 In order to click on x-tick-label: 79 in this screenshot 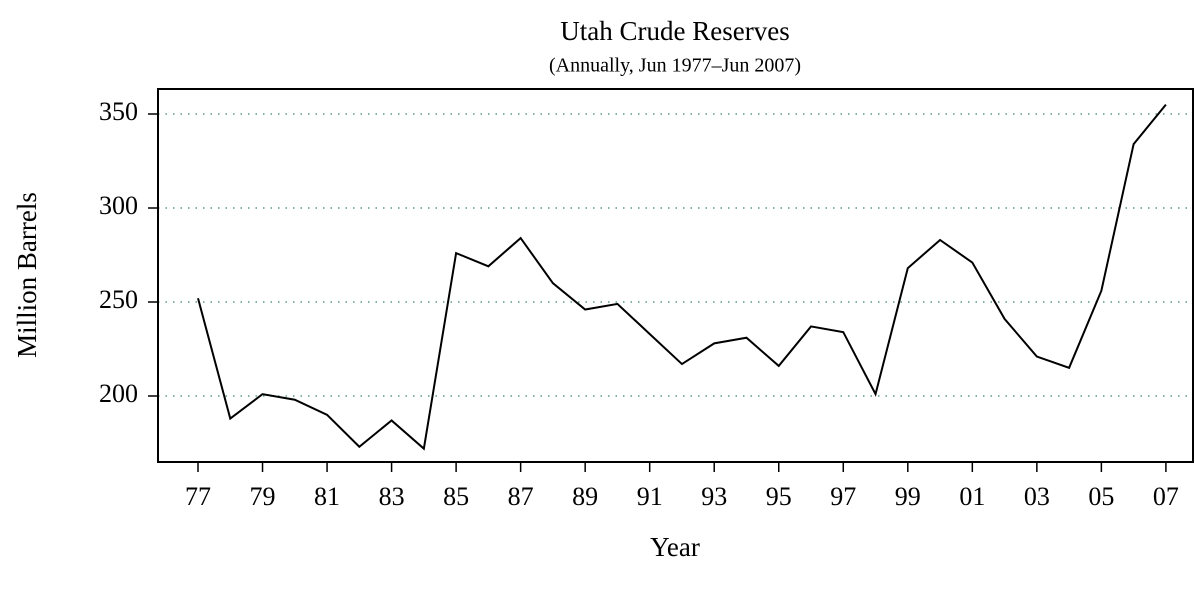, I will do `click(263, 496)`.